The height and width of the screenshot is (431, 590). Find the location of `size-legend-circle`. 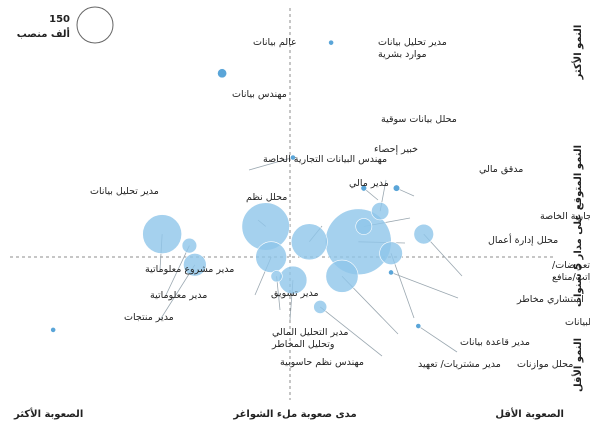

size-legend-circle is located at coordinates (95, 25).